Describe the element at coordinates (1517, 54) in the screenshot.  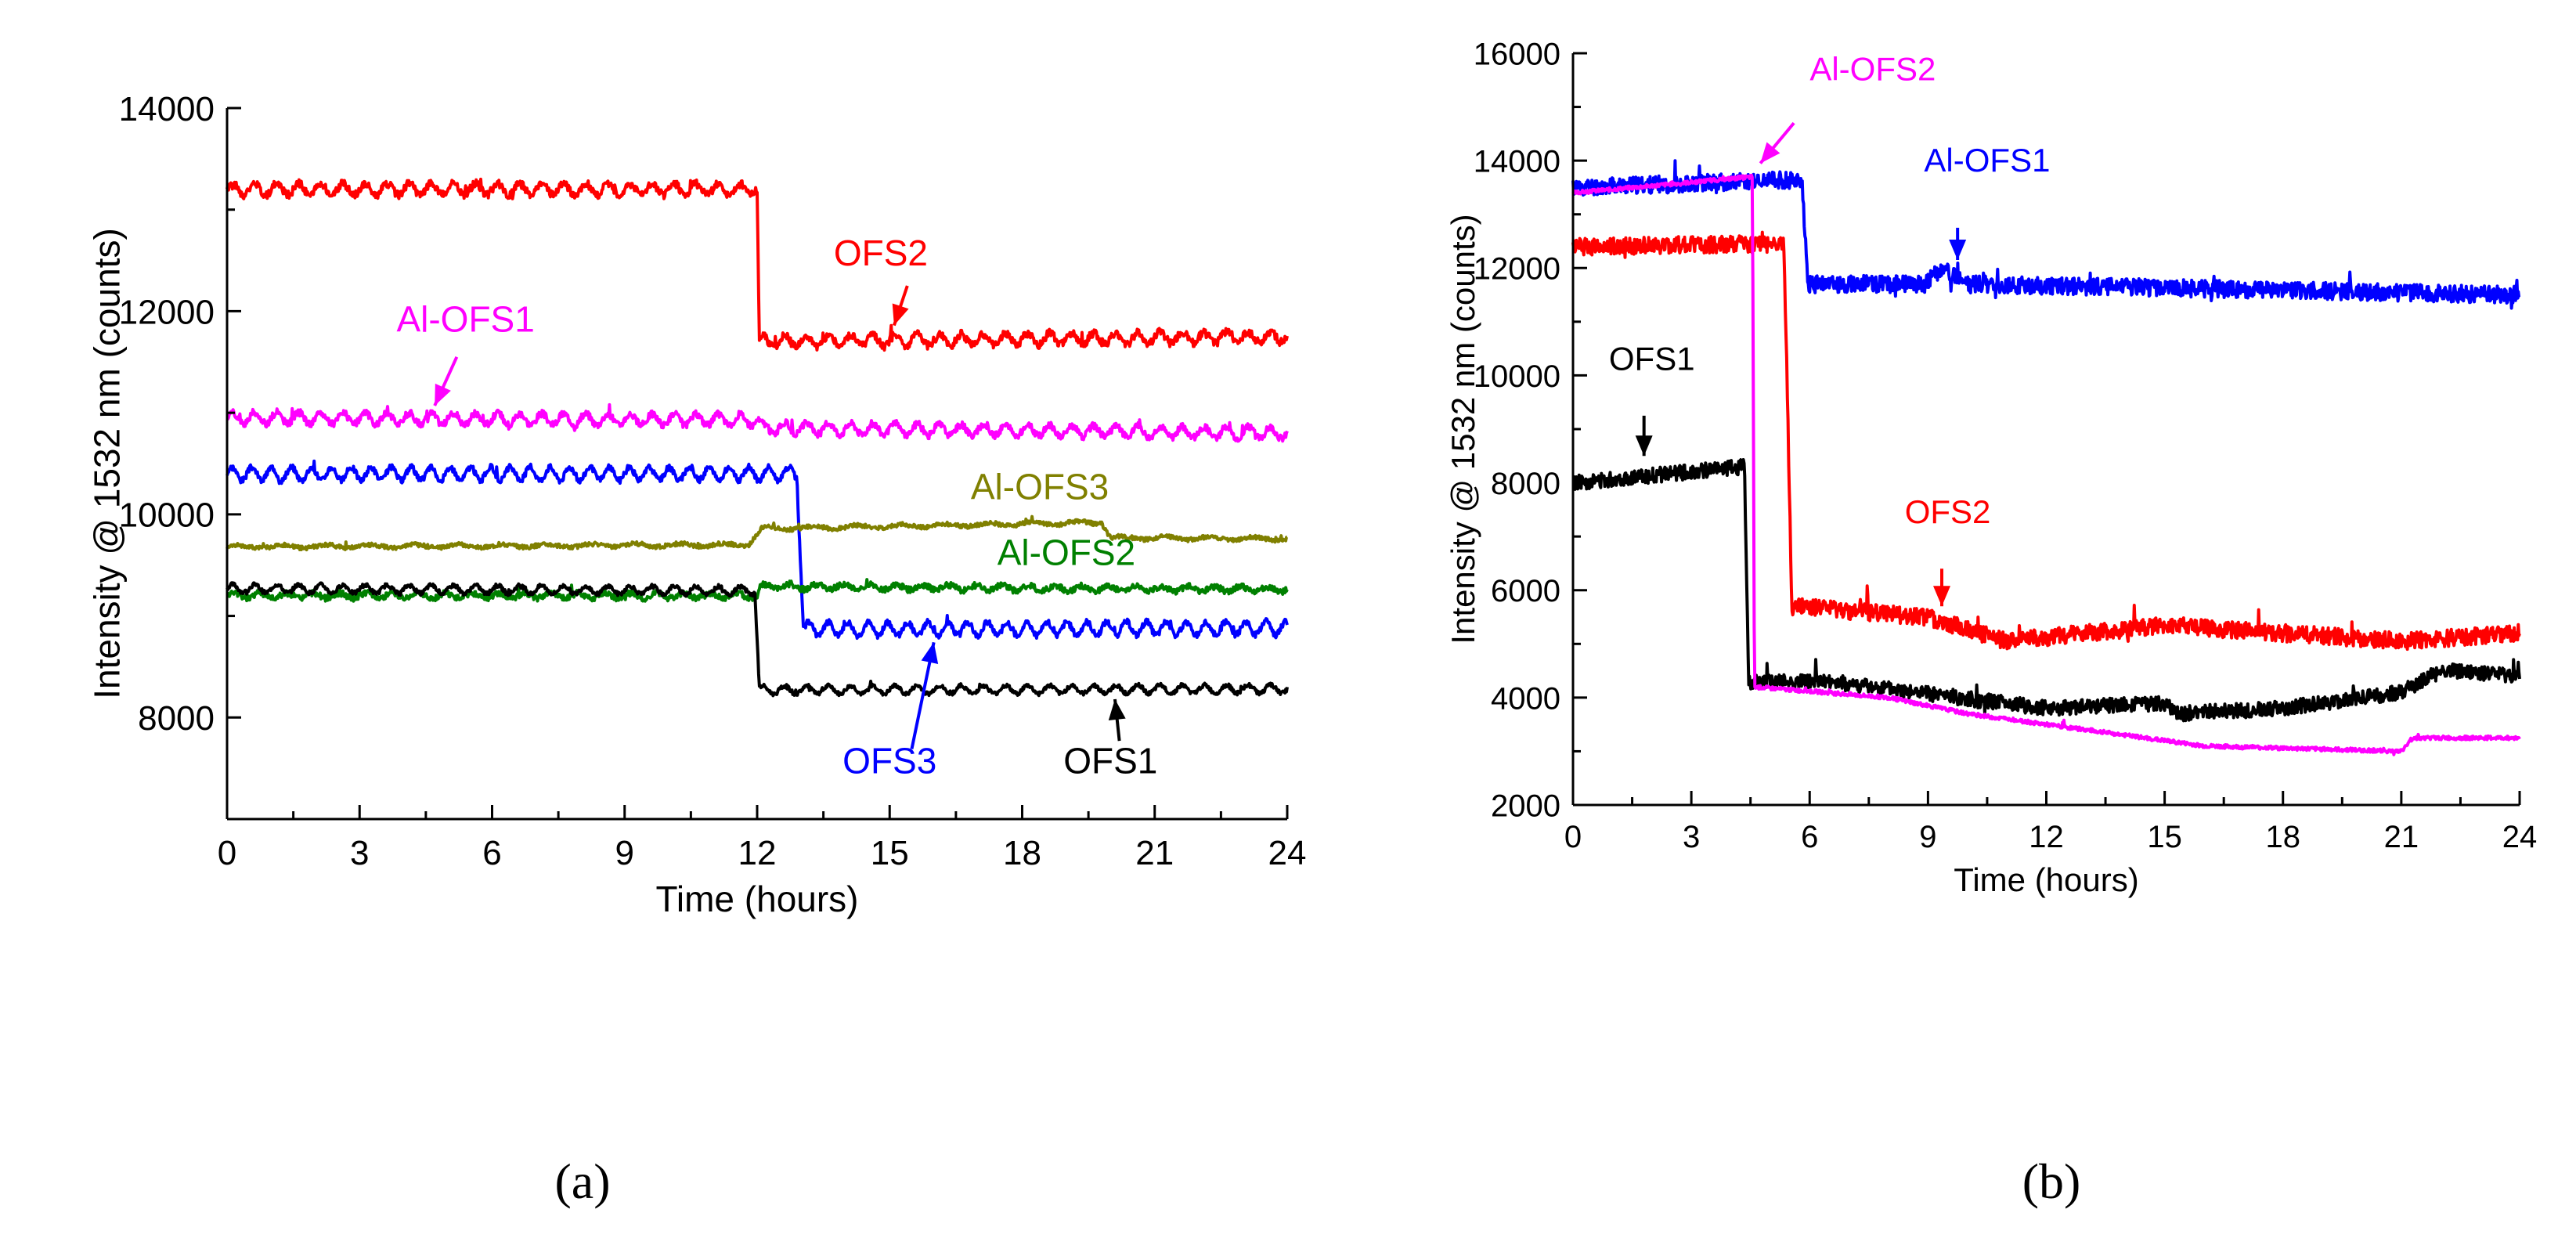
I see `y-tick-label: 16000` at that location.